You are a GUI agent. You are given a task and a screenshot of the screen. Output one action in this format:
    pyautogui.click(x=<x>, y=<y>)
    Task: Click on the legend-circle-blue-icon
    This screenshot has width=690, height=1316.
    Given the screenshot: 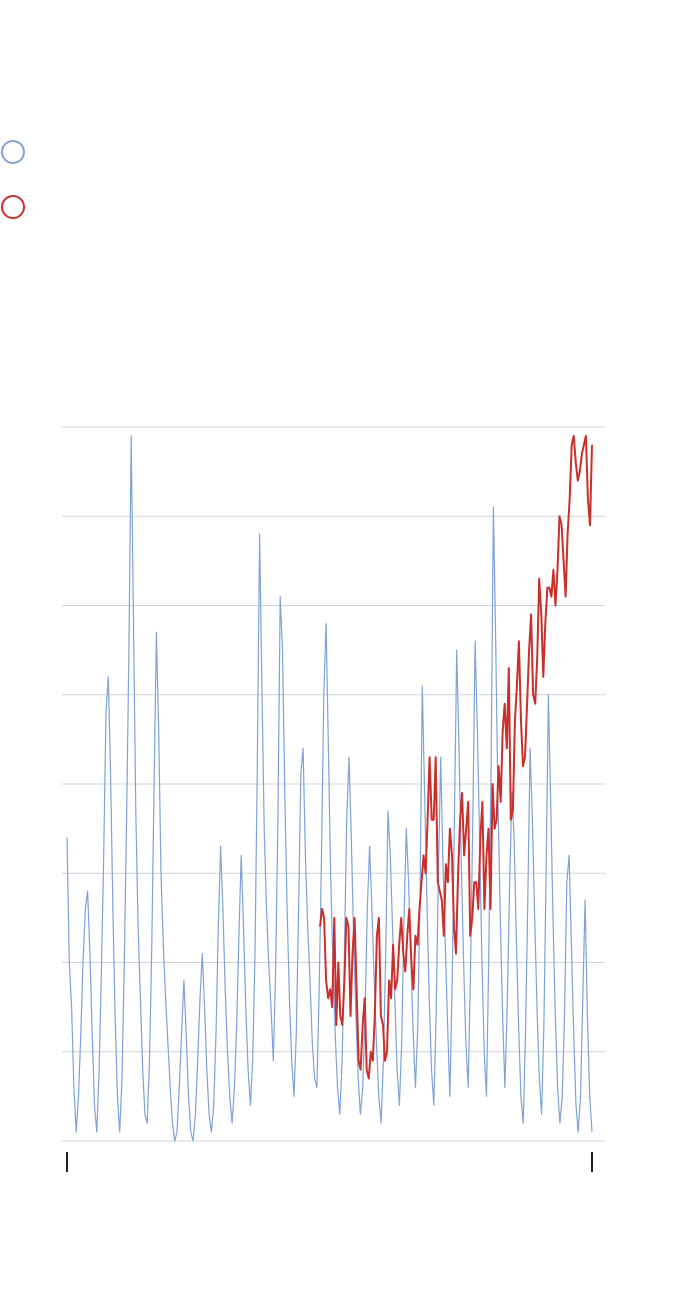 What is the action you would take?
    pyautogui.click(x=13, y=152)
    